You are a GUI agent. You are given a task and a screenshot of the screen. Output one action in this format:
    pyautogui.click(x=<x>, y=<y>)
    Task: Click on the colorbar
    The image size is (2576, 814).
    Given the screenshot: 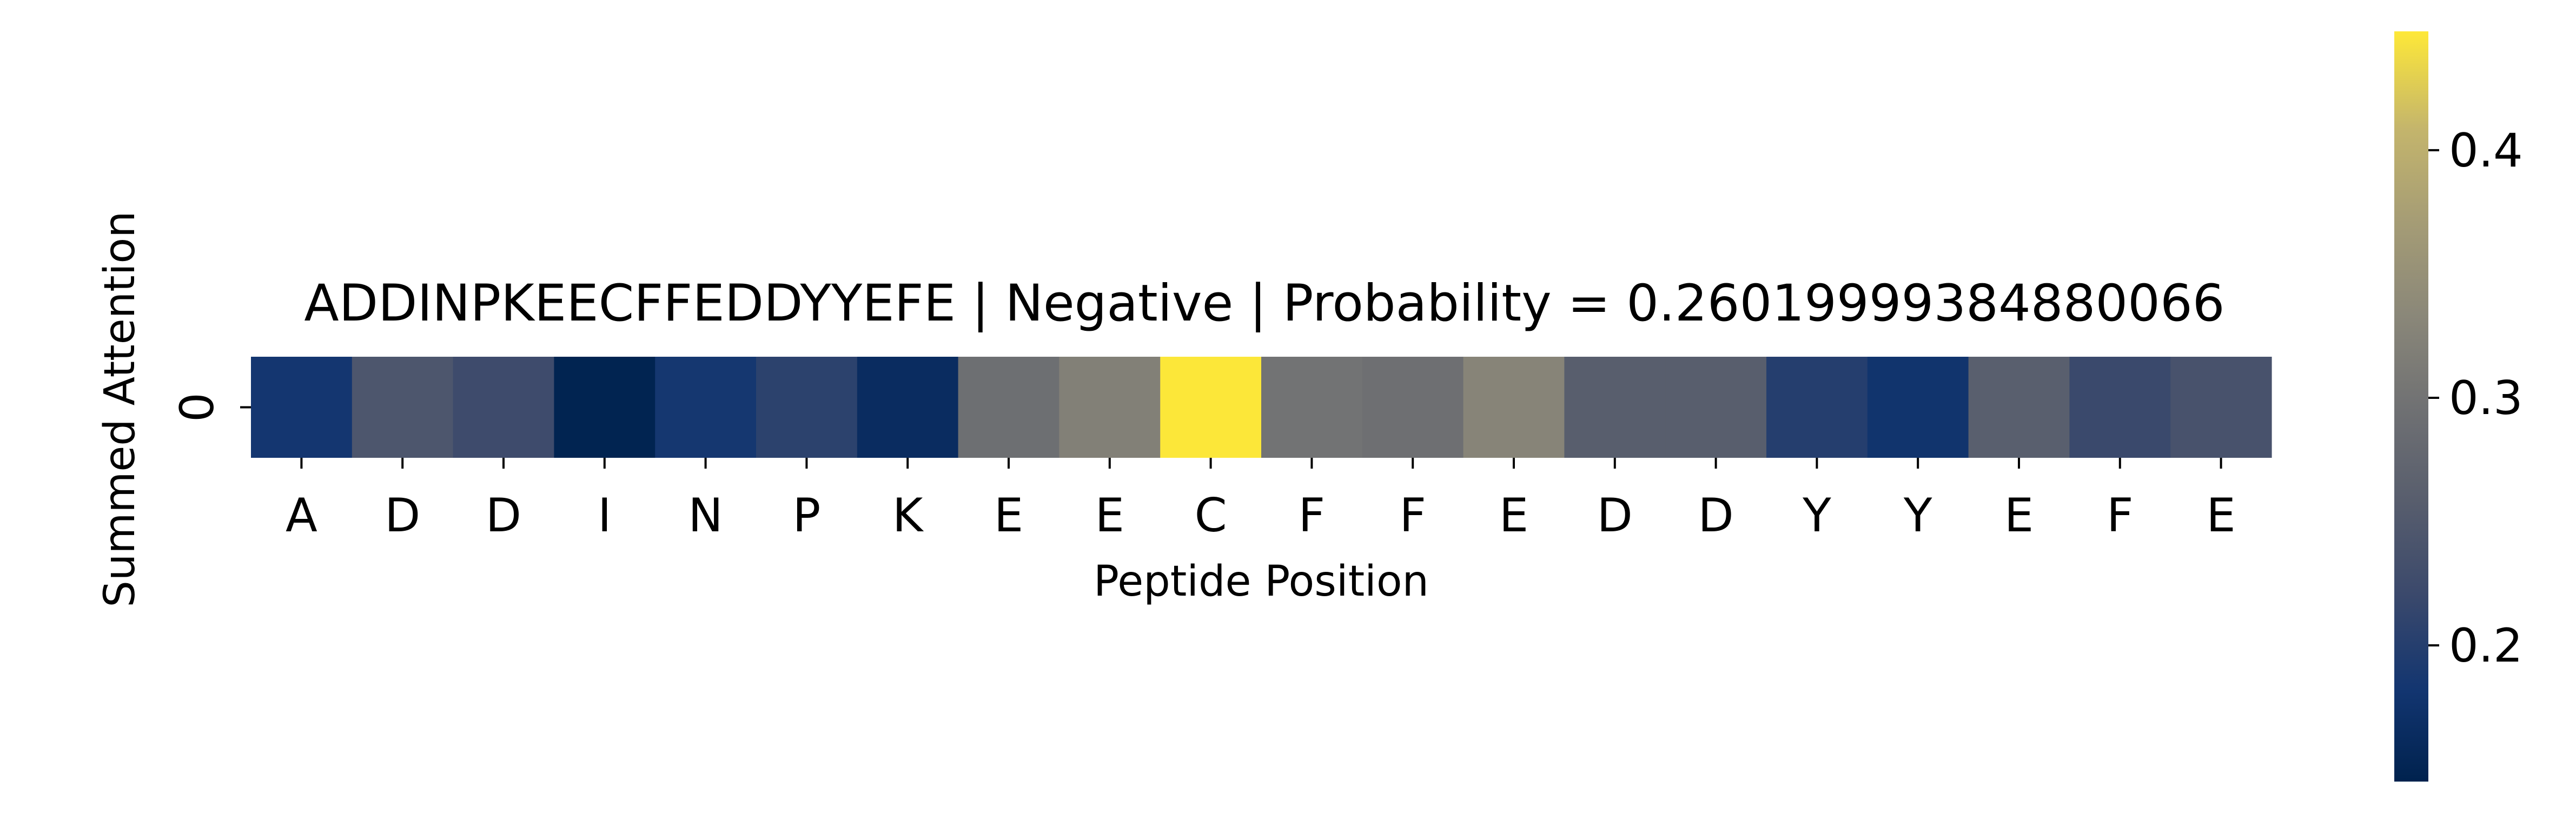 What is the action you would take?
    pyautogui.click(x=2411, y=406)
    